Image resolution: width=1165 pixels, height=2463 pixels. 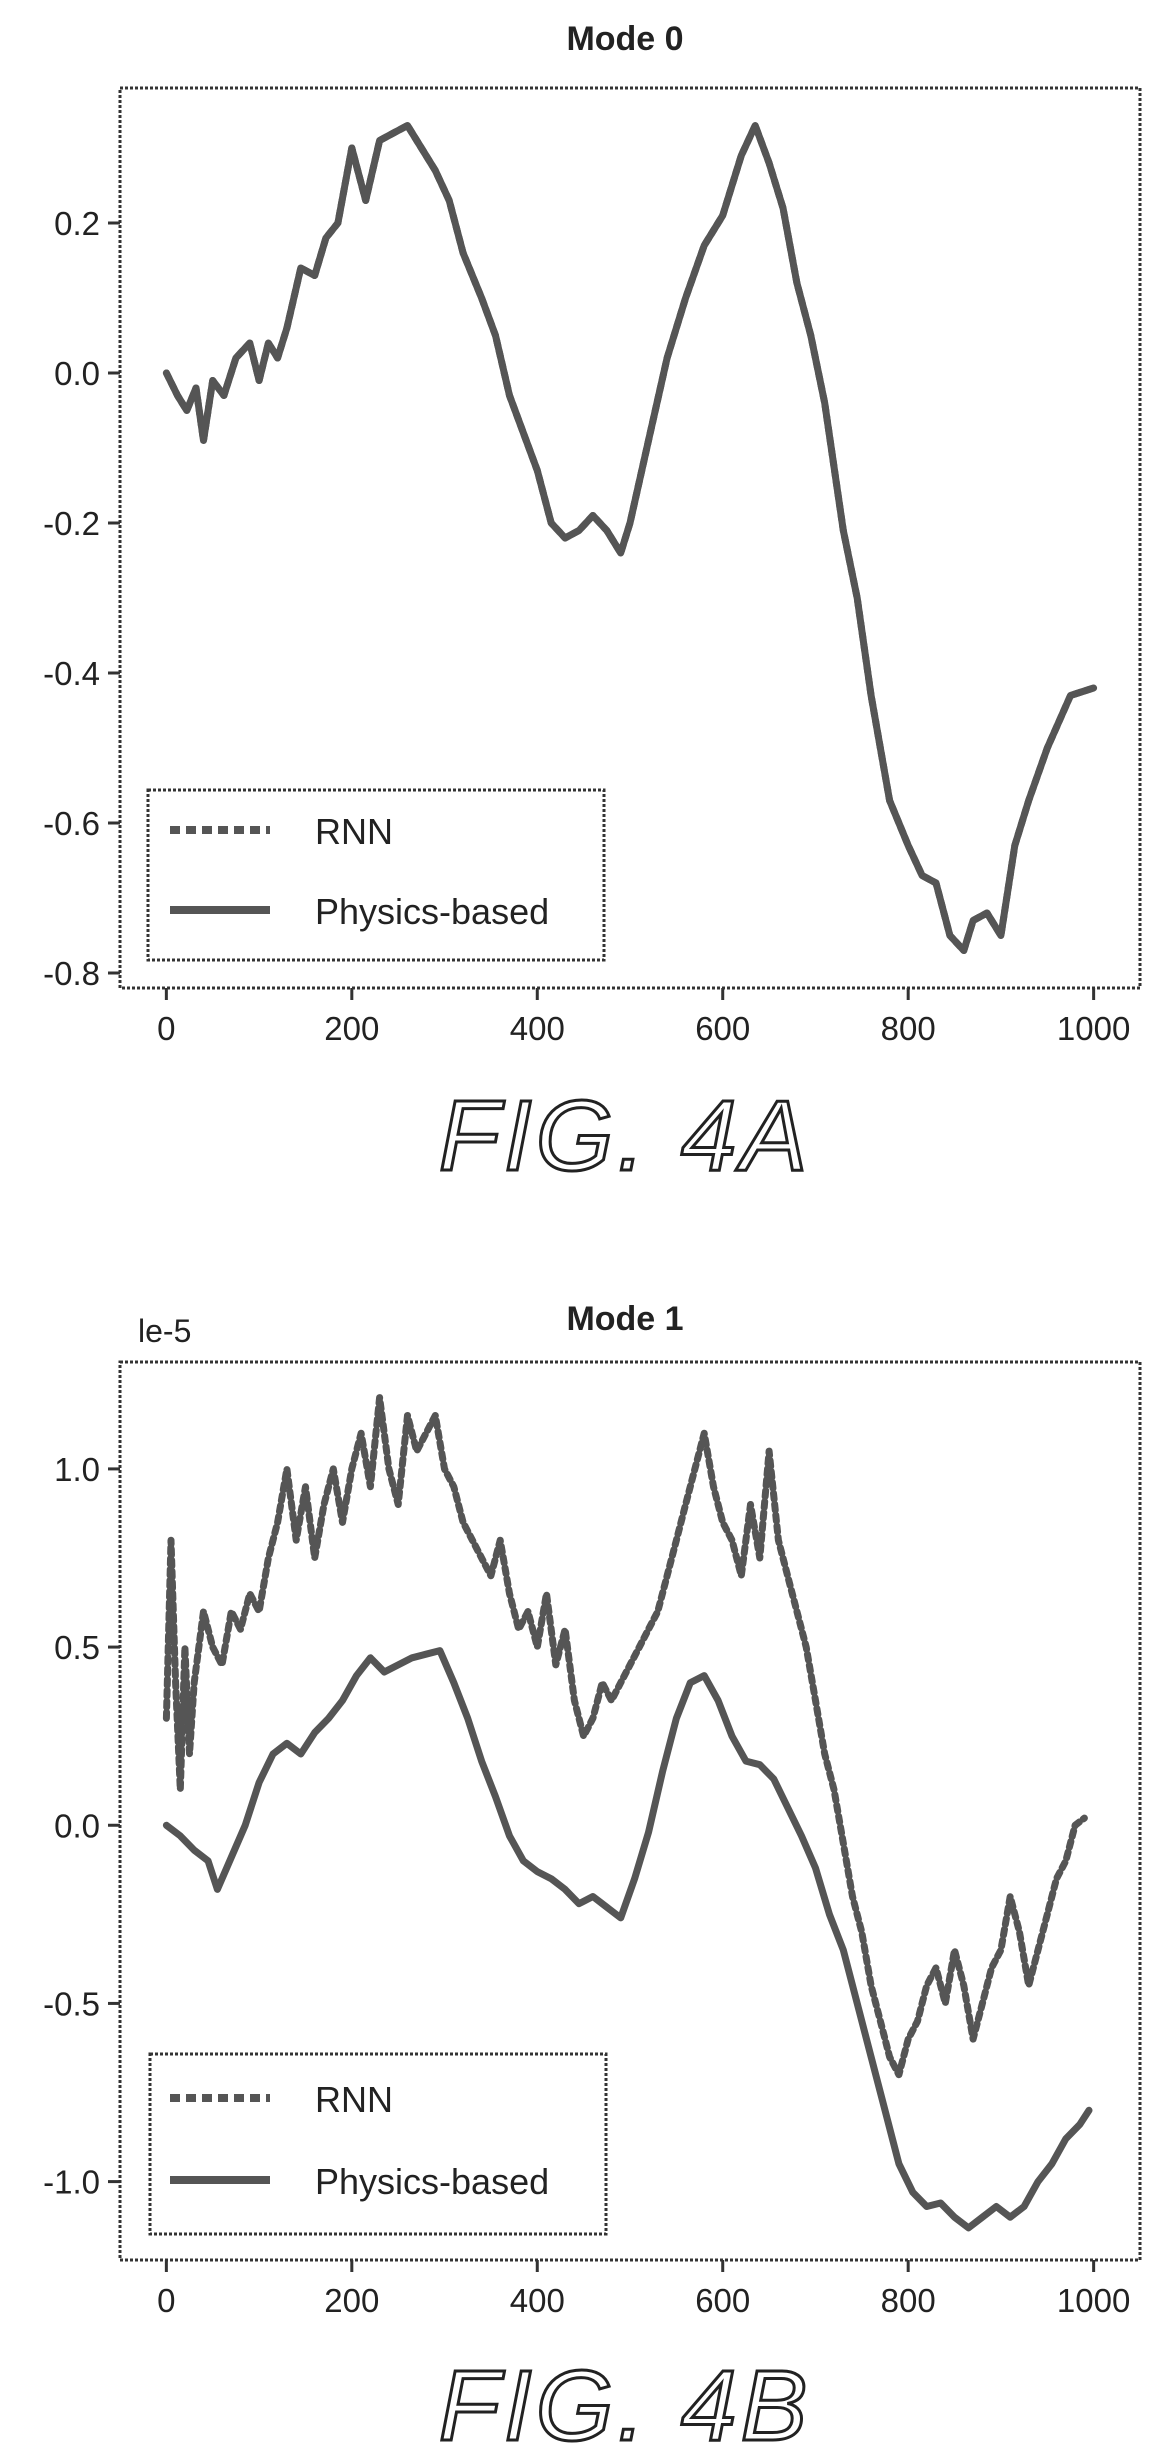 I want to click on y-tick-label: 1.0, so click(x=77, y=1469).